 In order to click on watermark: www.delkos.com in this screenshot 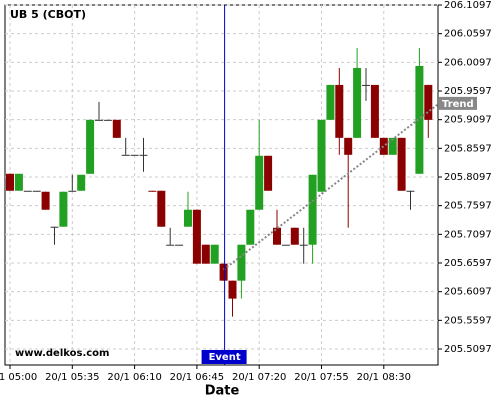, I will do `click(62, 353)`.